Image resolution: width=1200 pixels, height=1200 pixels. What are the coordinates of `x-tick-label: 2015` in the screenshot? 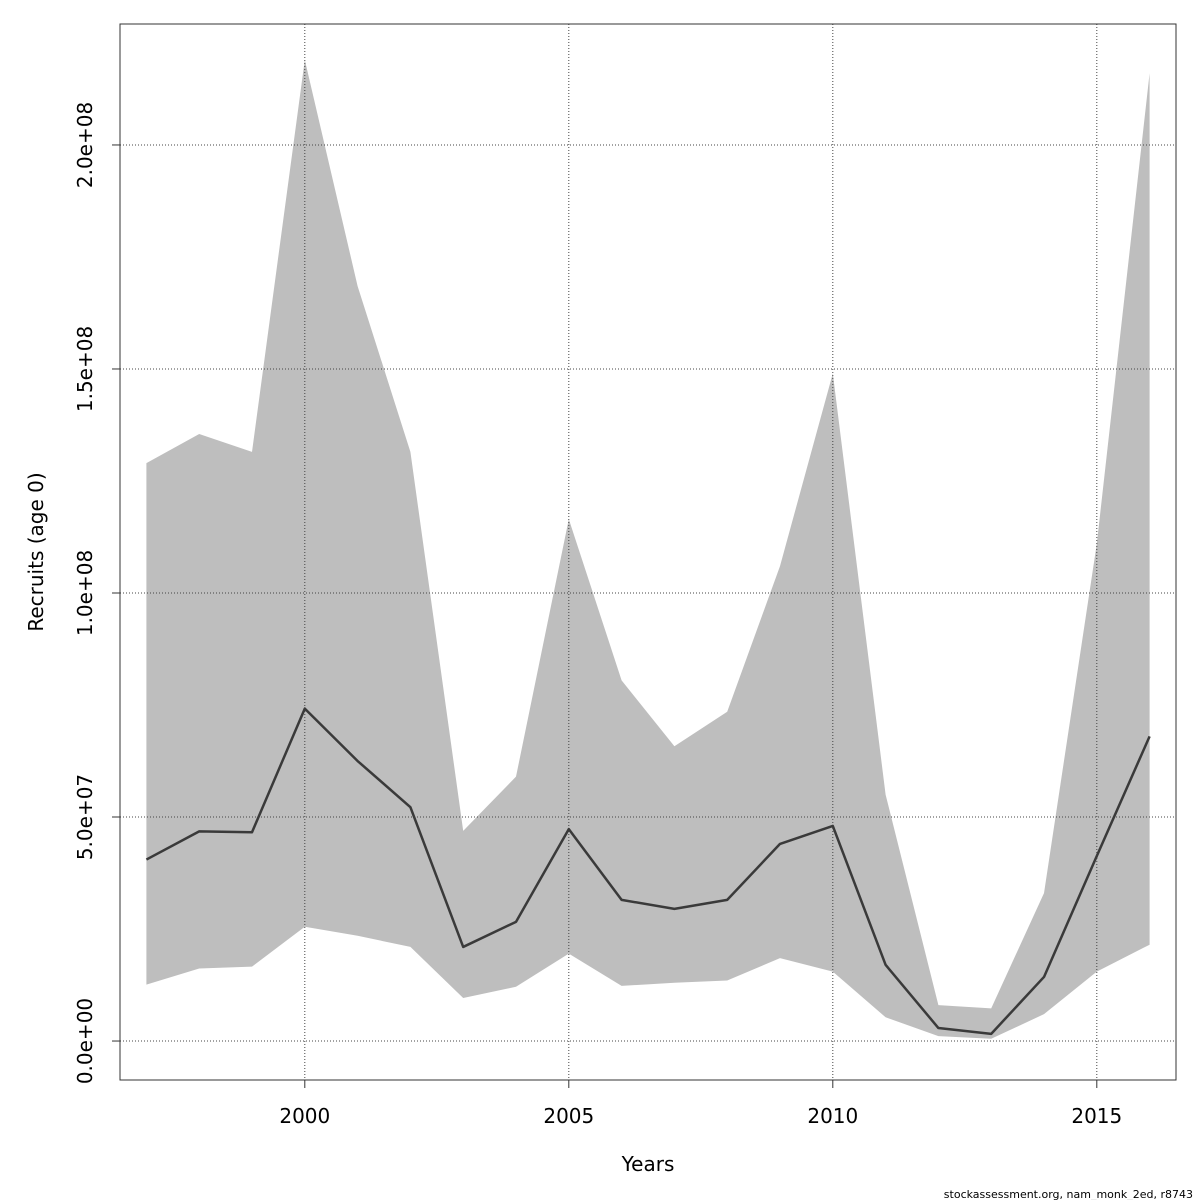 It's located at (1096, 1116).